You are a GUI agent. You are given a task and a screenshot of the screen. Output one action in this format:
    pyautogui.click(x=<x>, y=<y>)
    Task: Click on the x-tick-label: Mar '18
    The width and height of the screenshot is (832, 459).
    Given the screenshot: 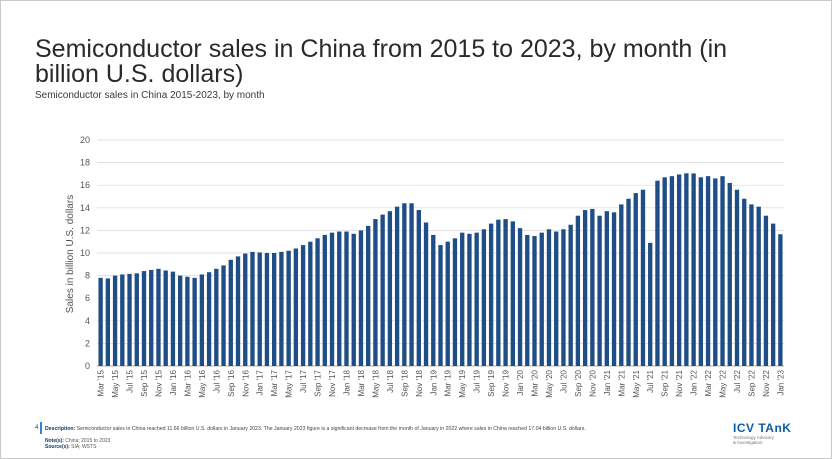 What is the action you would take?
    pyautogui.click(x=361, y=382)
    